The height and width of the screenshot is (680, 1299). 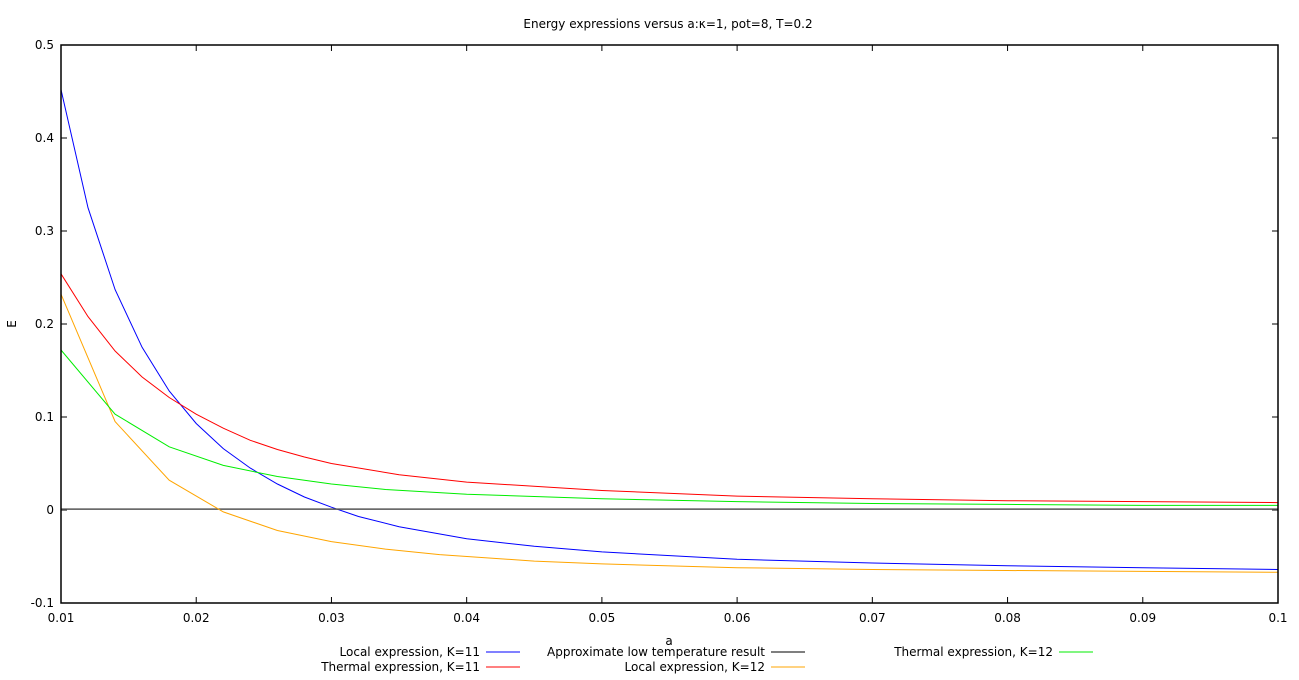 I want to click on y-tick-label: 0.4, so click(x=44, y=138).